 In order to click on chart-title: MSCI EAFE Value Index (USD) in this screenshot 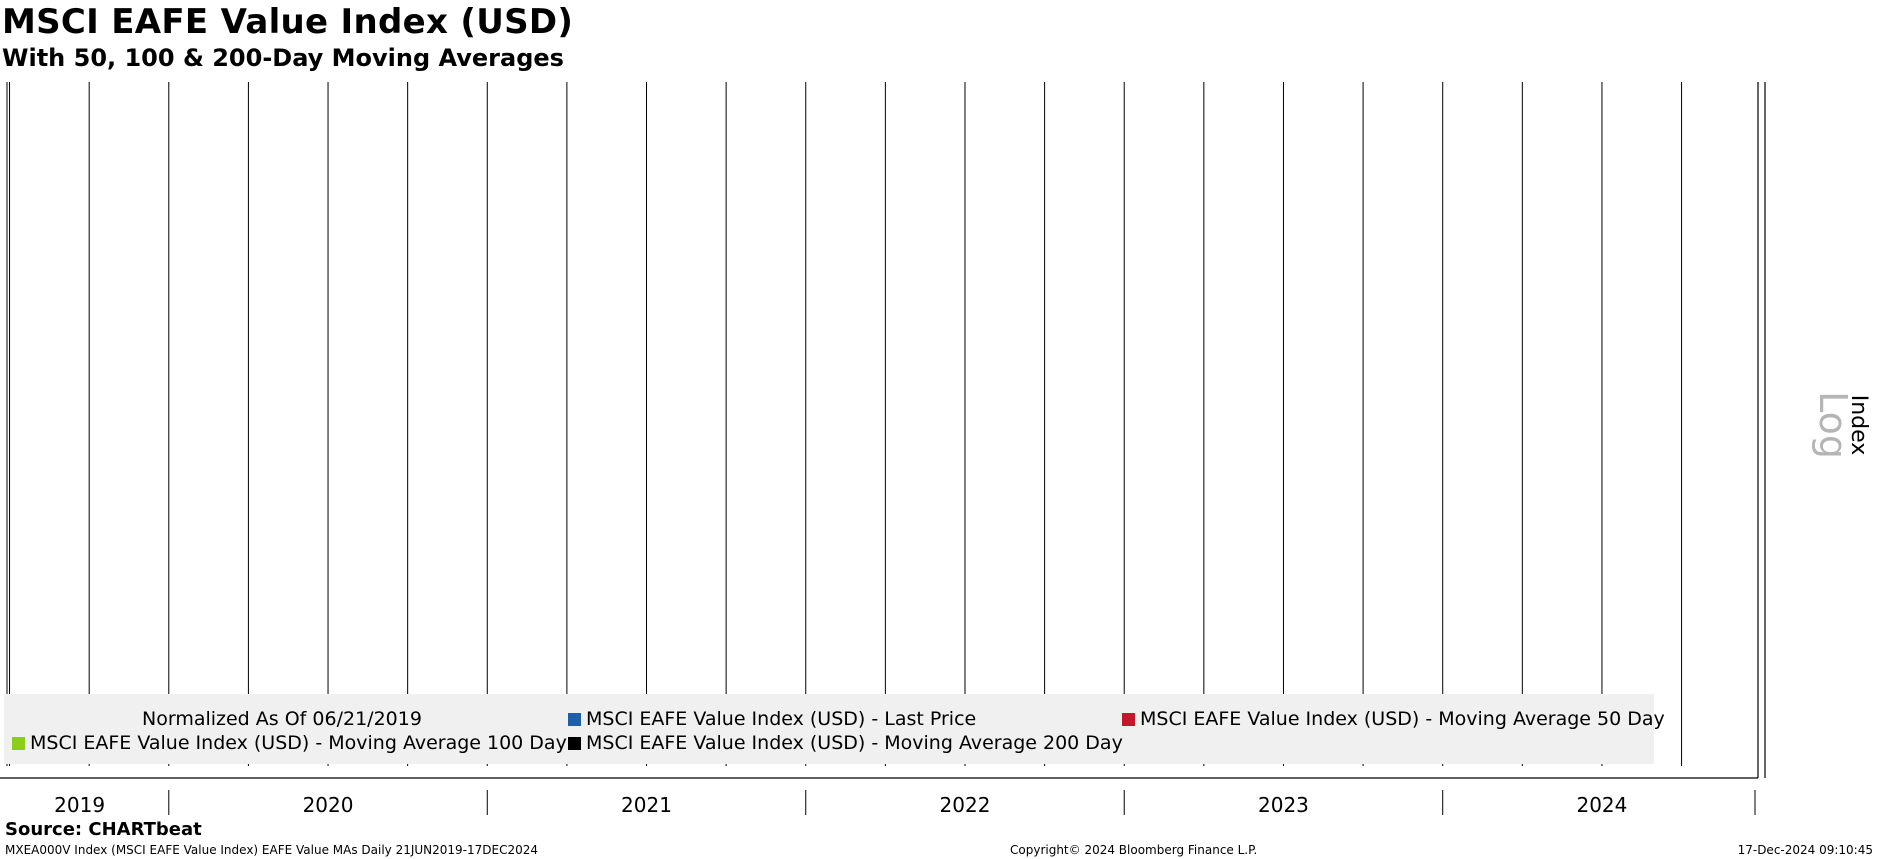, I will do `click(288, 22)`.